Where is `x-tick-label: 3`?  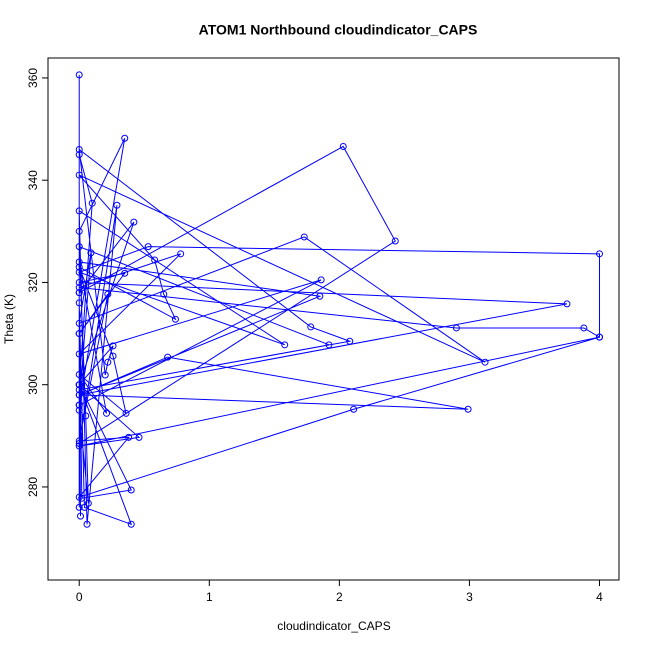
x-tick-label: 3 is located at coordinates (469, 597).